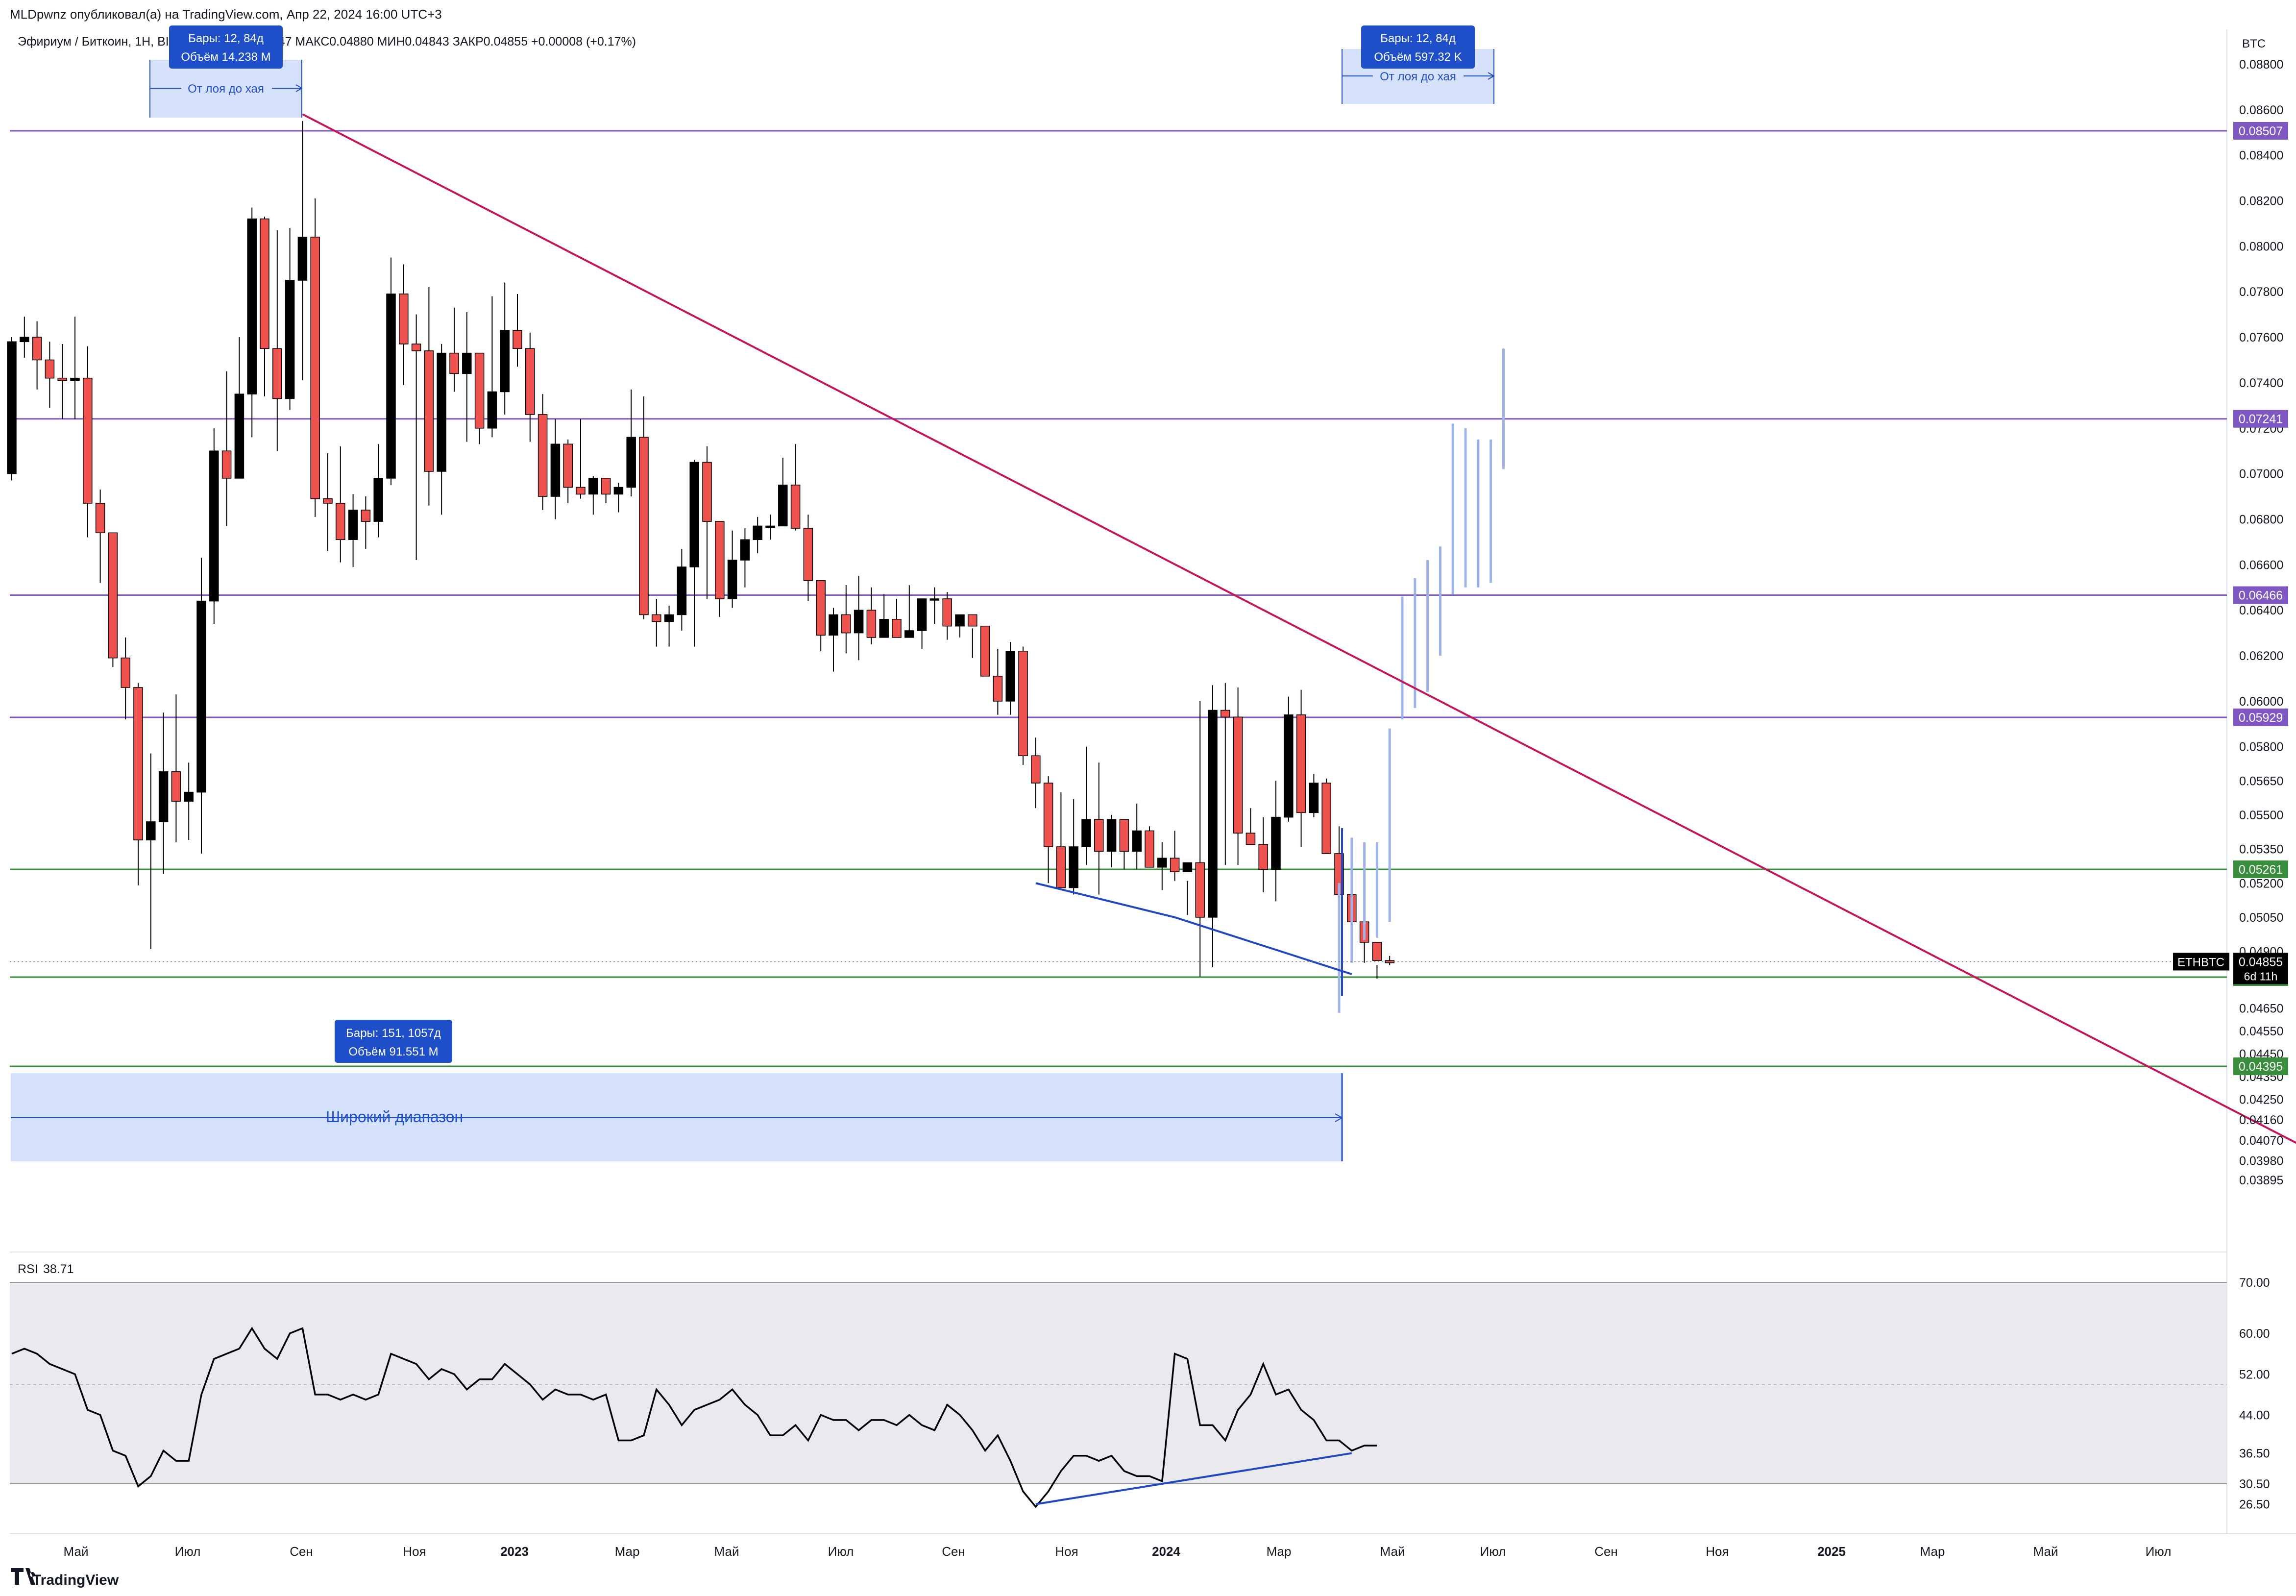 The width and height of the screenshot is (2296, 1596). What do you see at coordinates (1418, 47) in the screenshot?
I see `top-right-info-box` at bounding box center [1418, 47].